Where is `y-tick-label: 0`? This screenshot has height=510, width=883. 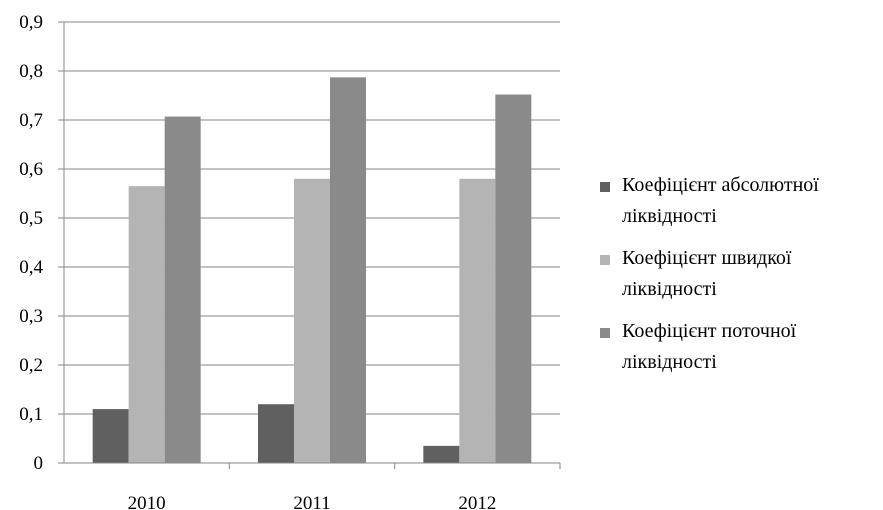 y-tick-label: 0 is located at coordinates (39, 463).